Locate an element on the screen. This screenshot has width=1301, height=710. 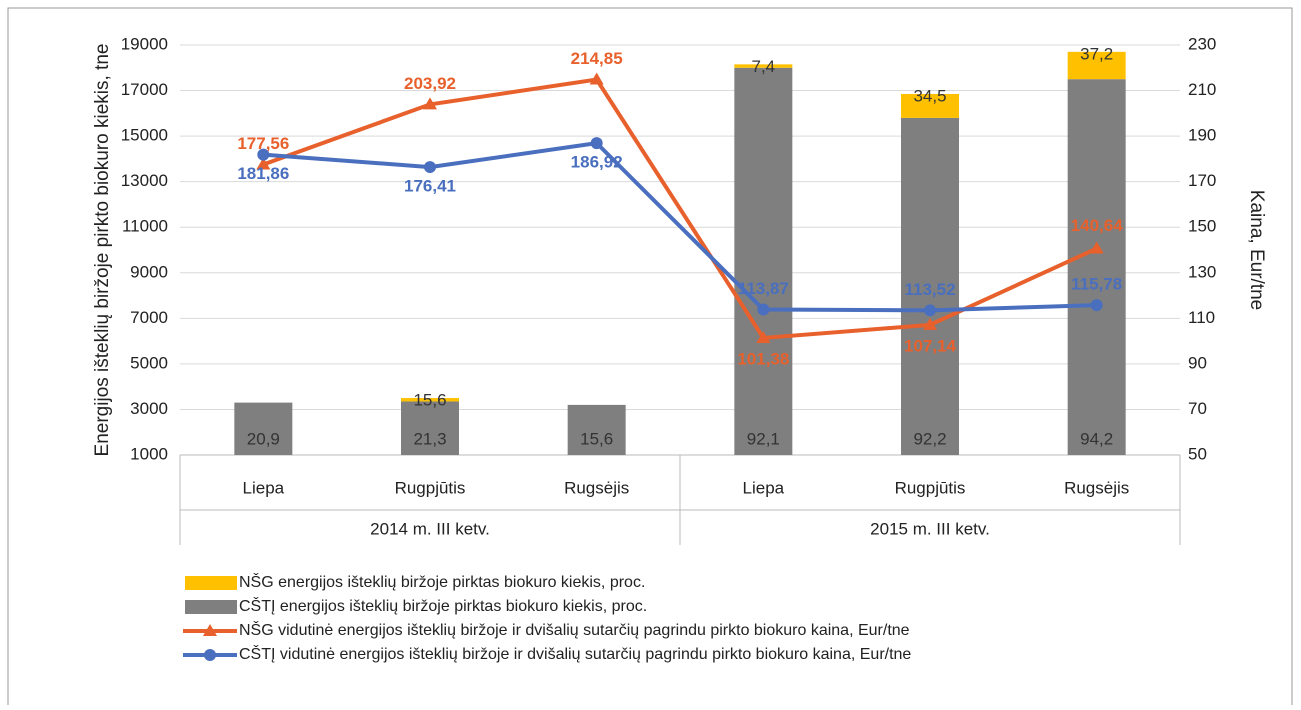
y2-tick-label: 70 is located at coordinates (1197, 408).